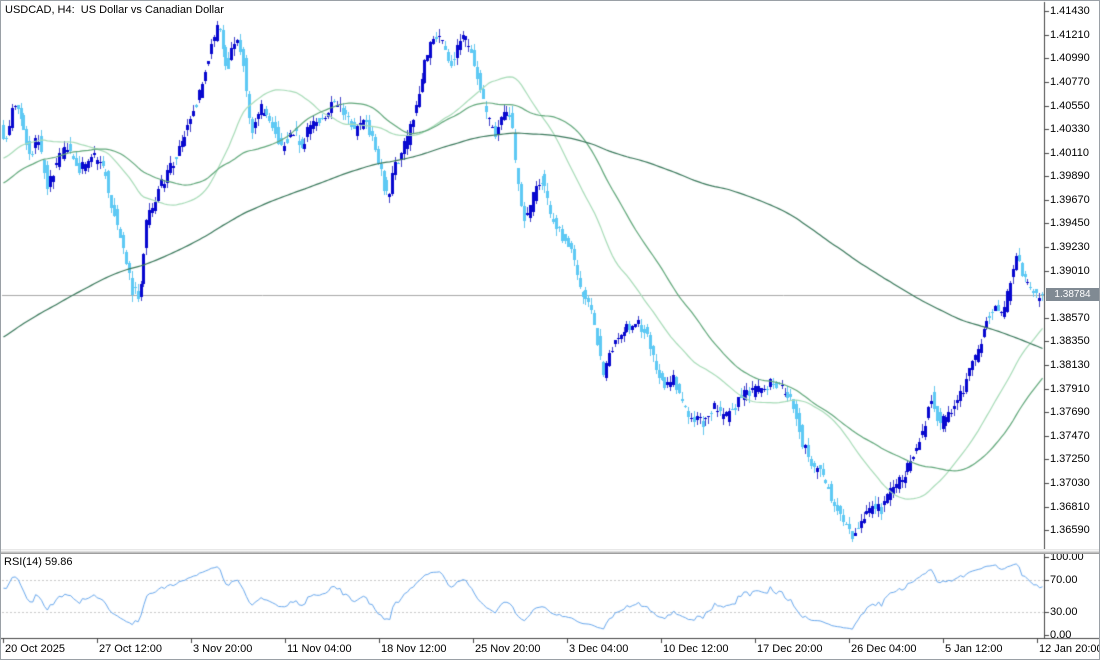  Describe the element at coordinates (1070, 106) in the screenshot. I see `price-axis-label: 1.40550` at that location.